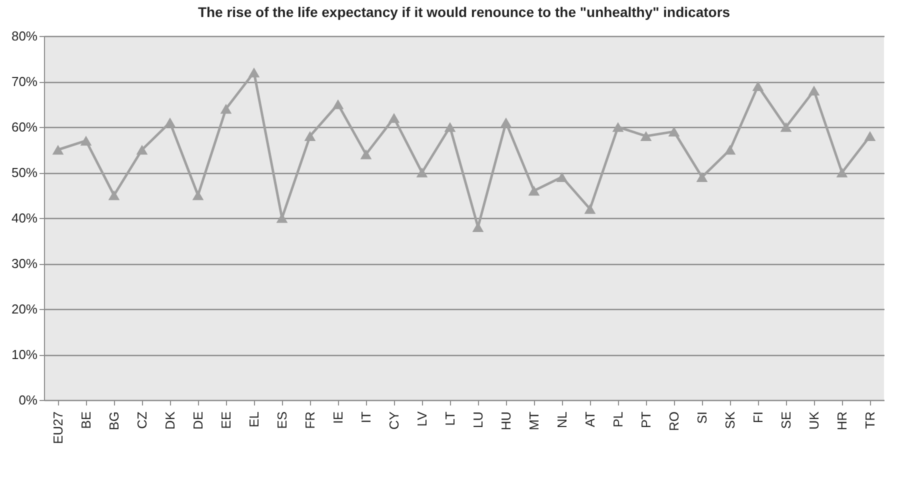 This screenshot has height=501, width=915. What do you see at coordinates (758, 418) in the screenshot?
I see `x-tick-label: FI` at bounding box center [758, 418].